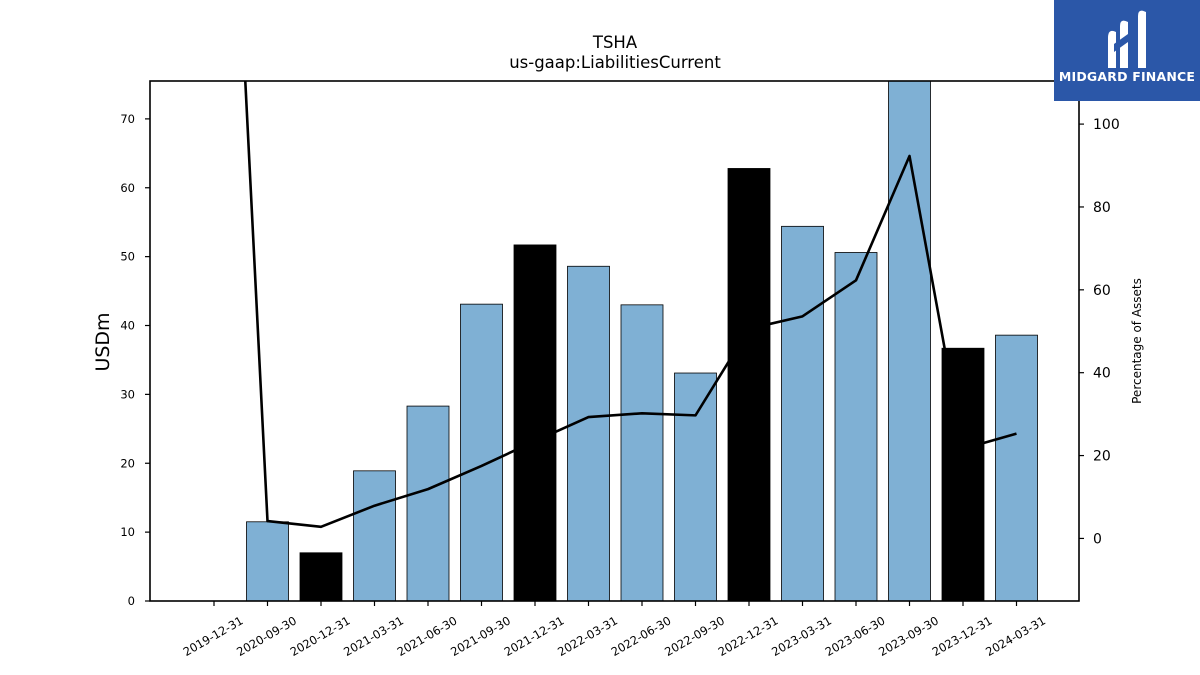 The height and width of the screenshot is (675, 1200). I want to click on y2-tick-label: 40, so click(1102, 374).